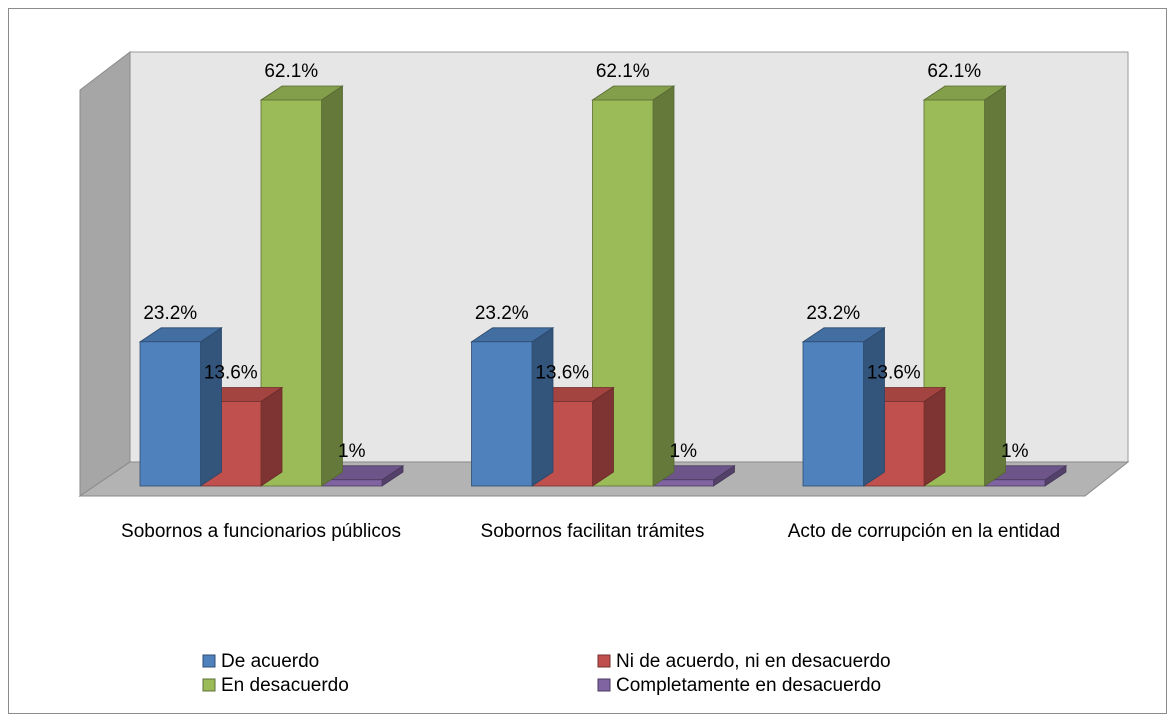 The height and width of the screenshot is (722, 1175). I want to click on legend-label: Completamente en desacuerdo, so click(748, 685).